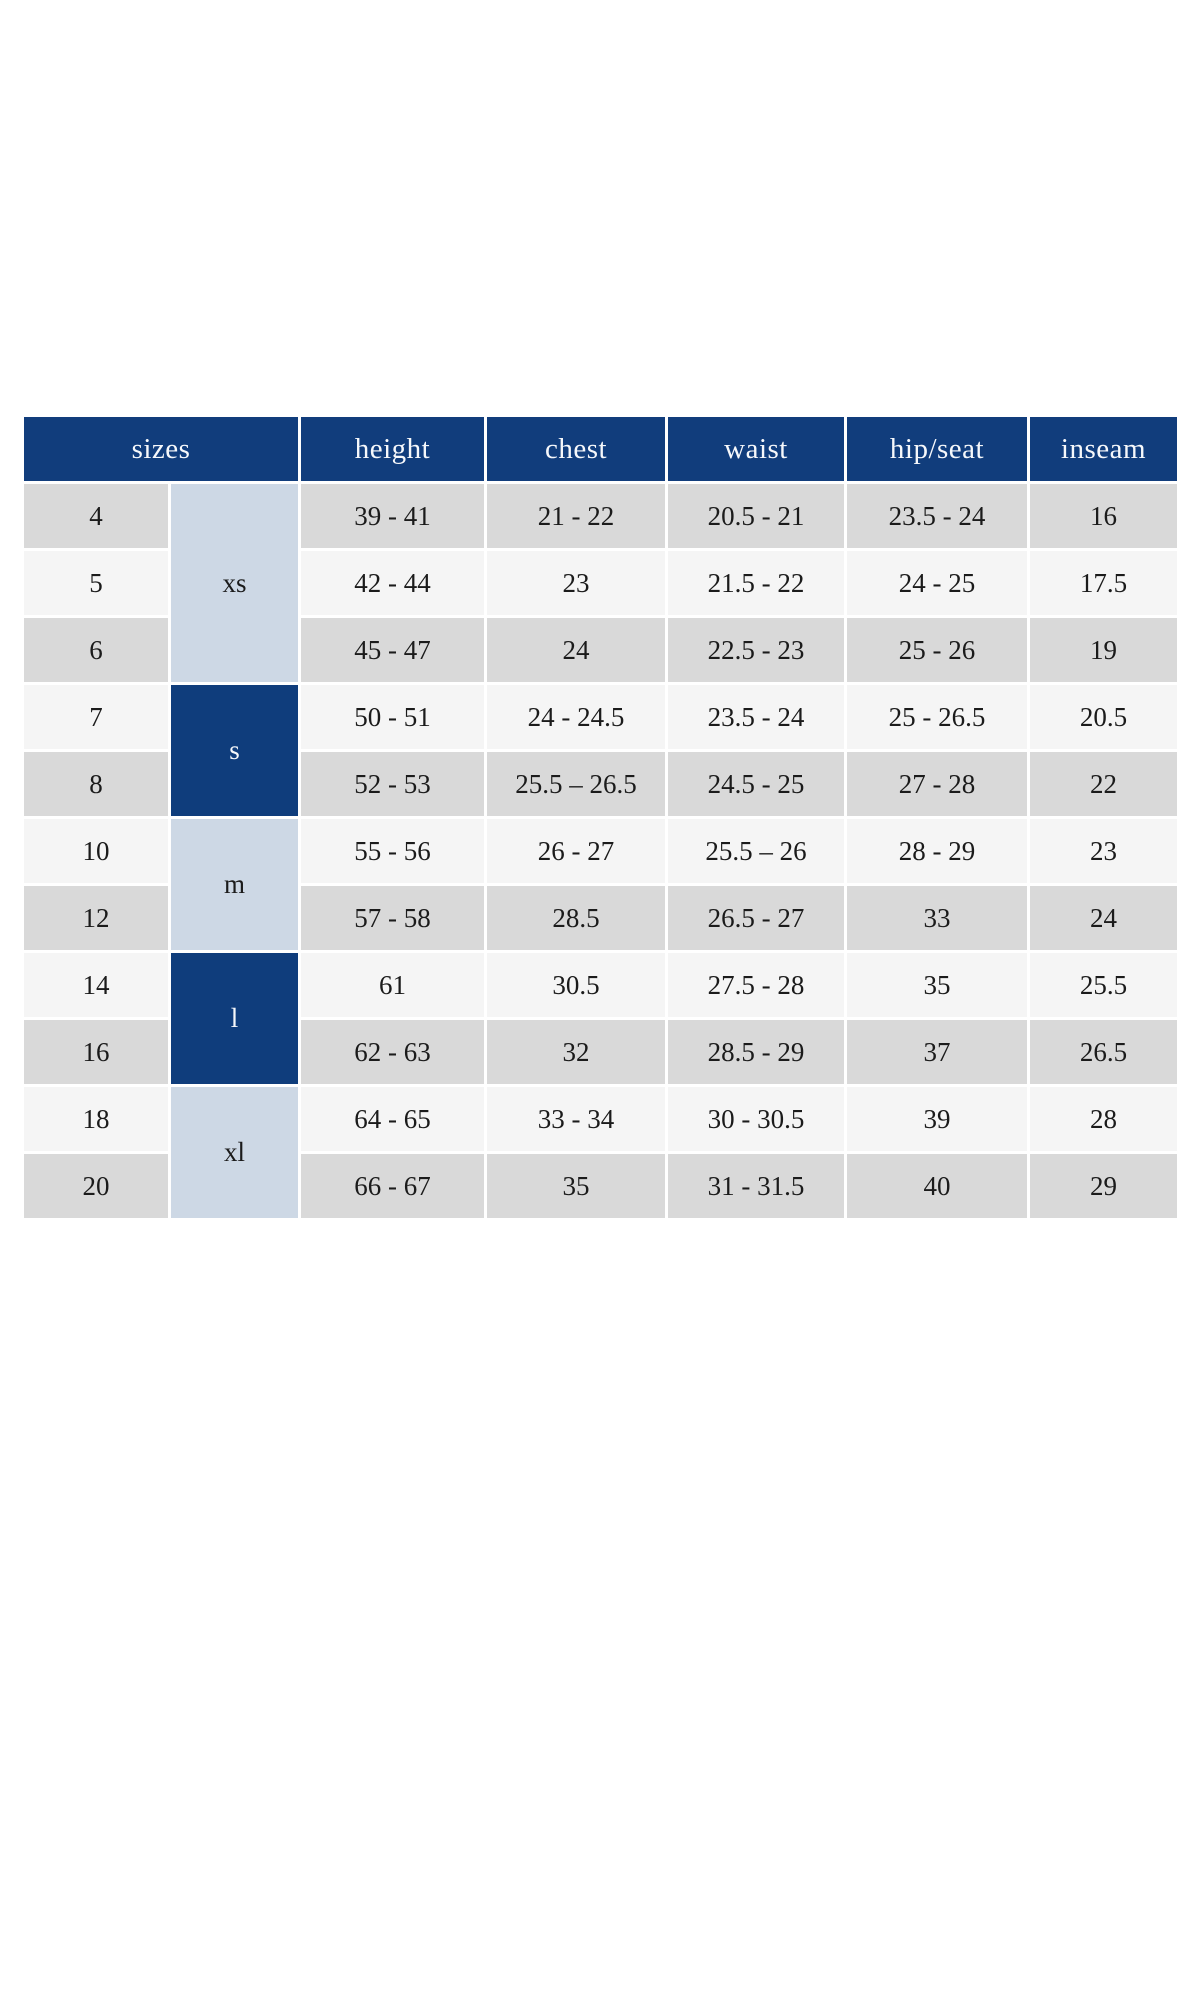 Image resolution: width=1200 pixels, height=2014 pixels. What do you see at coordinates (576, 449) in the screenshot?
I see `col-header-chest: chest` at bounding box center [576, 449].